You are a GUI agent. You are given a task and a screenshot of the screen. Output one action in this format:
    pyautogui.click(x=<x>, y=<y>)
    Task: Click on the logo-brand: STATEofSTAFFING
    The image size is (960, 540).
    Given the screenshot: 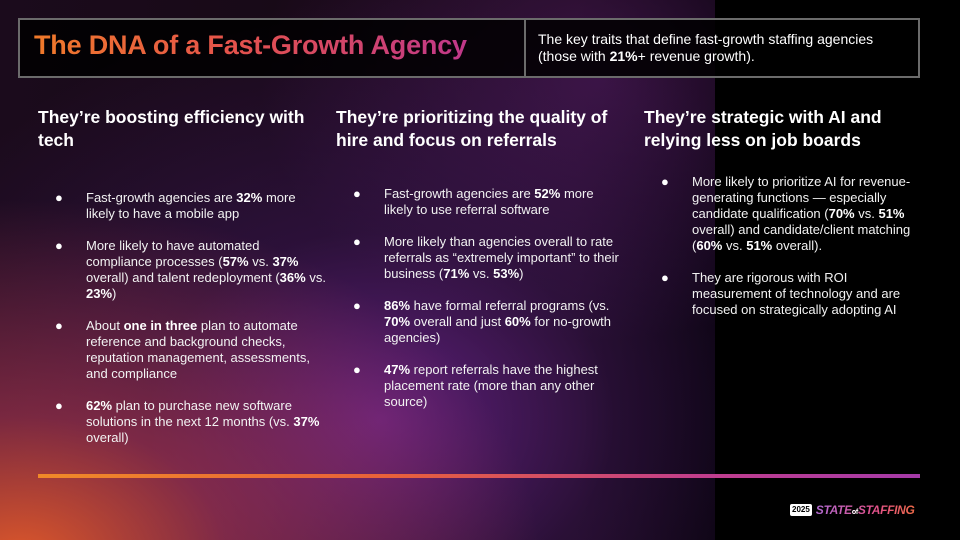 What is the action you would take?
    pyautogui.click(x=865, y=510)
    